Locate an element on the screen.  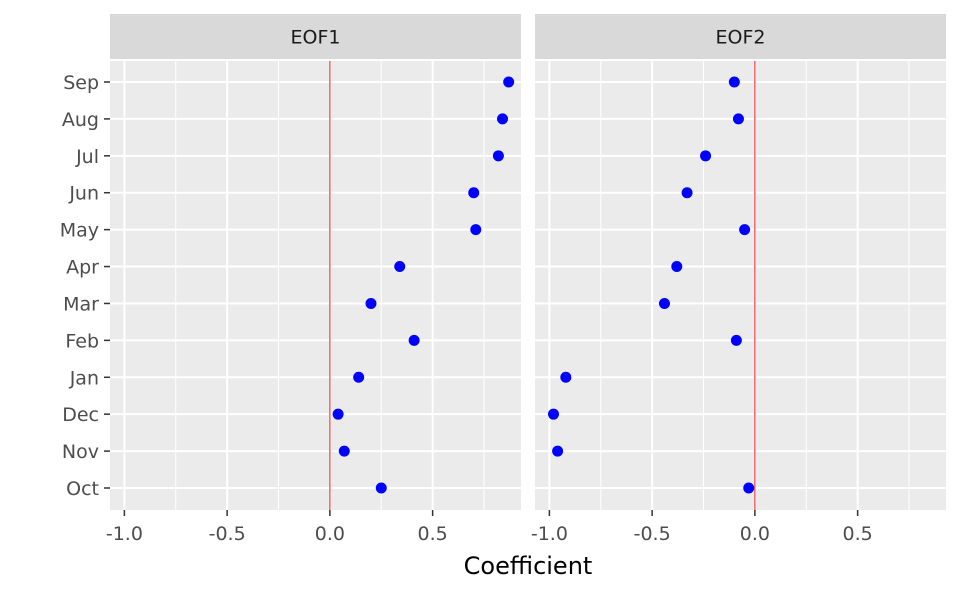
y-tick-label-jul: Jul is located at coordinates (87, 157).